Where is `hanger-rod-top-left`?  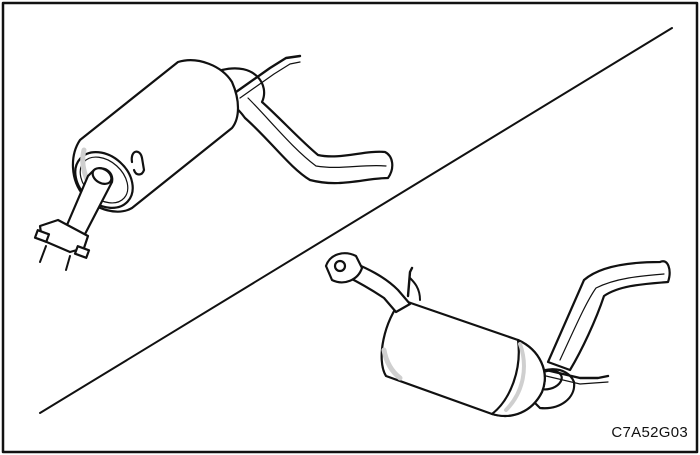 hanger-rod-top-left is located at coordinates (268, 74).